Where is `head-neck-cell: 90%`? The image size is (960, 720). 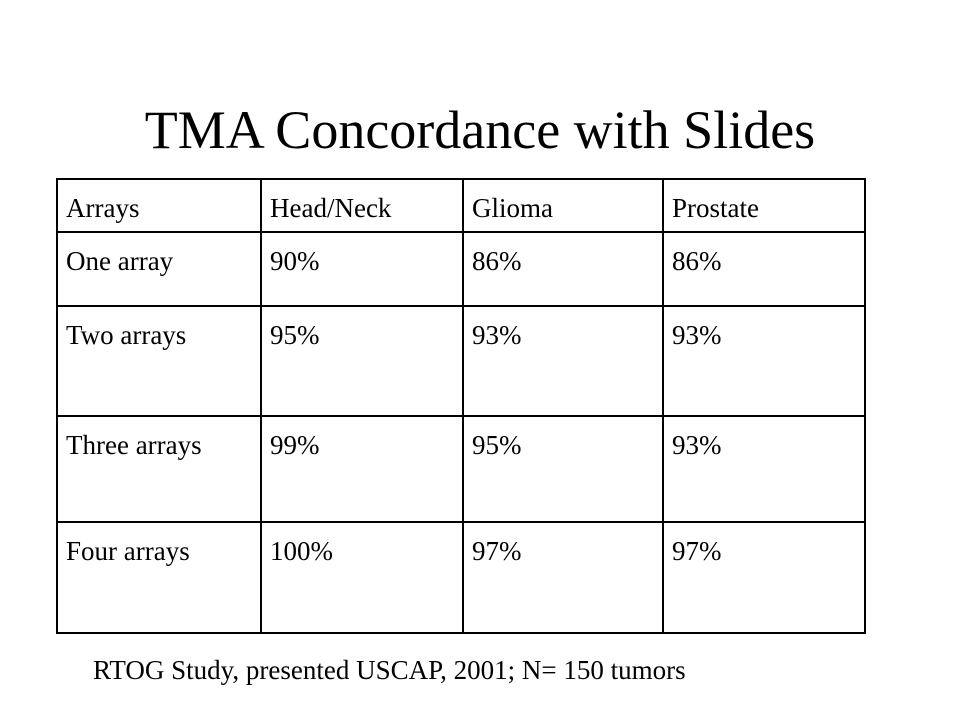 head-neck-cell: 90% is located at coordinates (362, 269).